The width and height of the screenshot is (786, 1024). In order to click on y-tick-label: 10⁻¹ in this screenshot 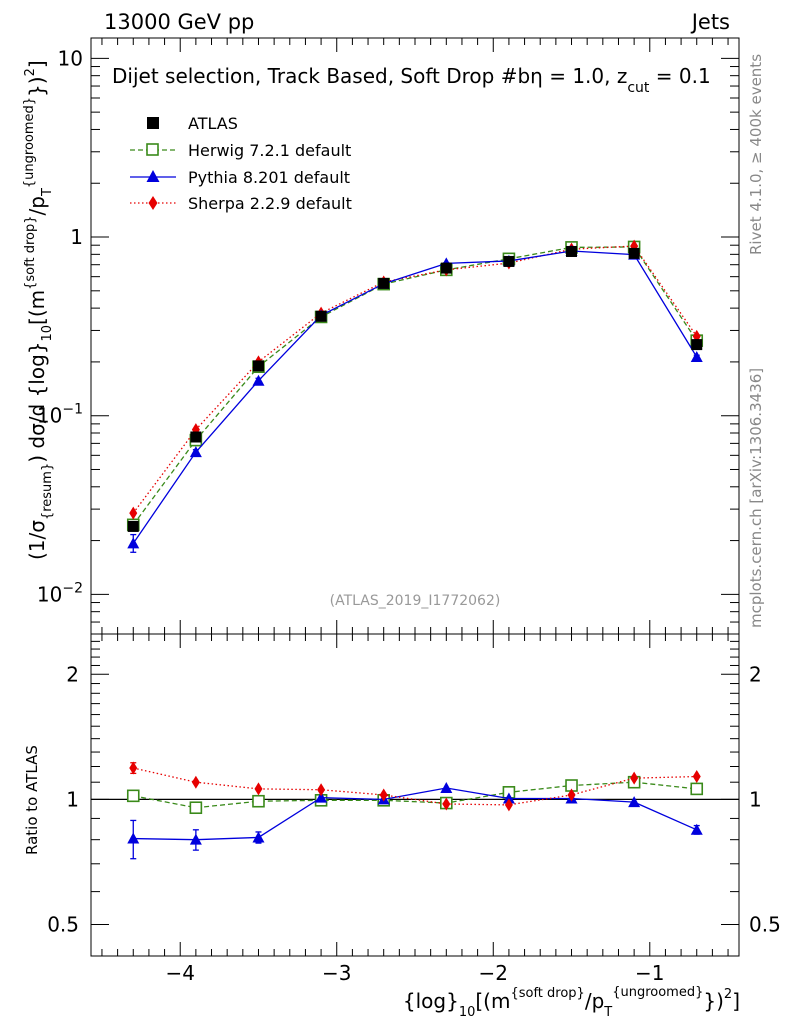, I will do `click(60, 415)`.